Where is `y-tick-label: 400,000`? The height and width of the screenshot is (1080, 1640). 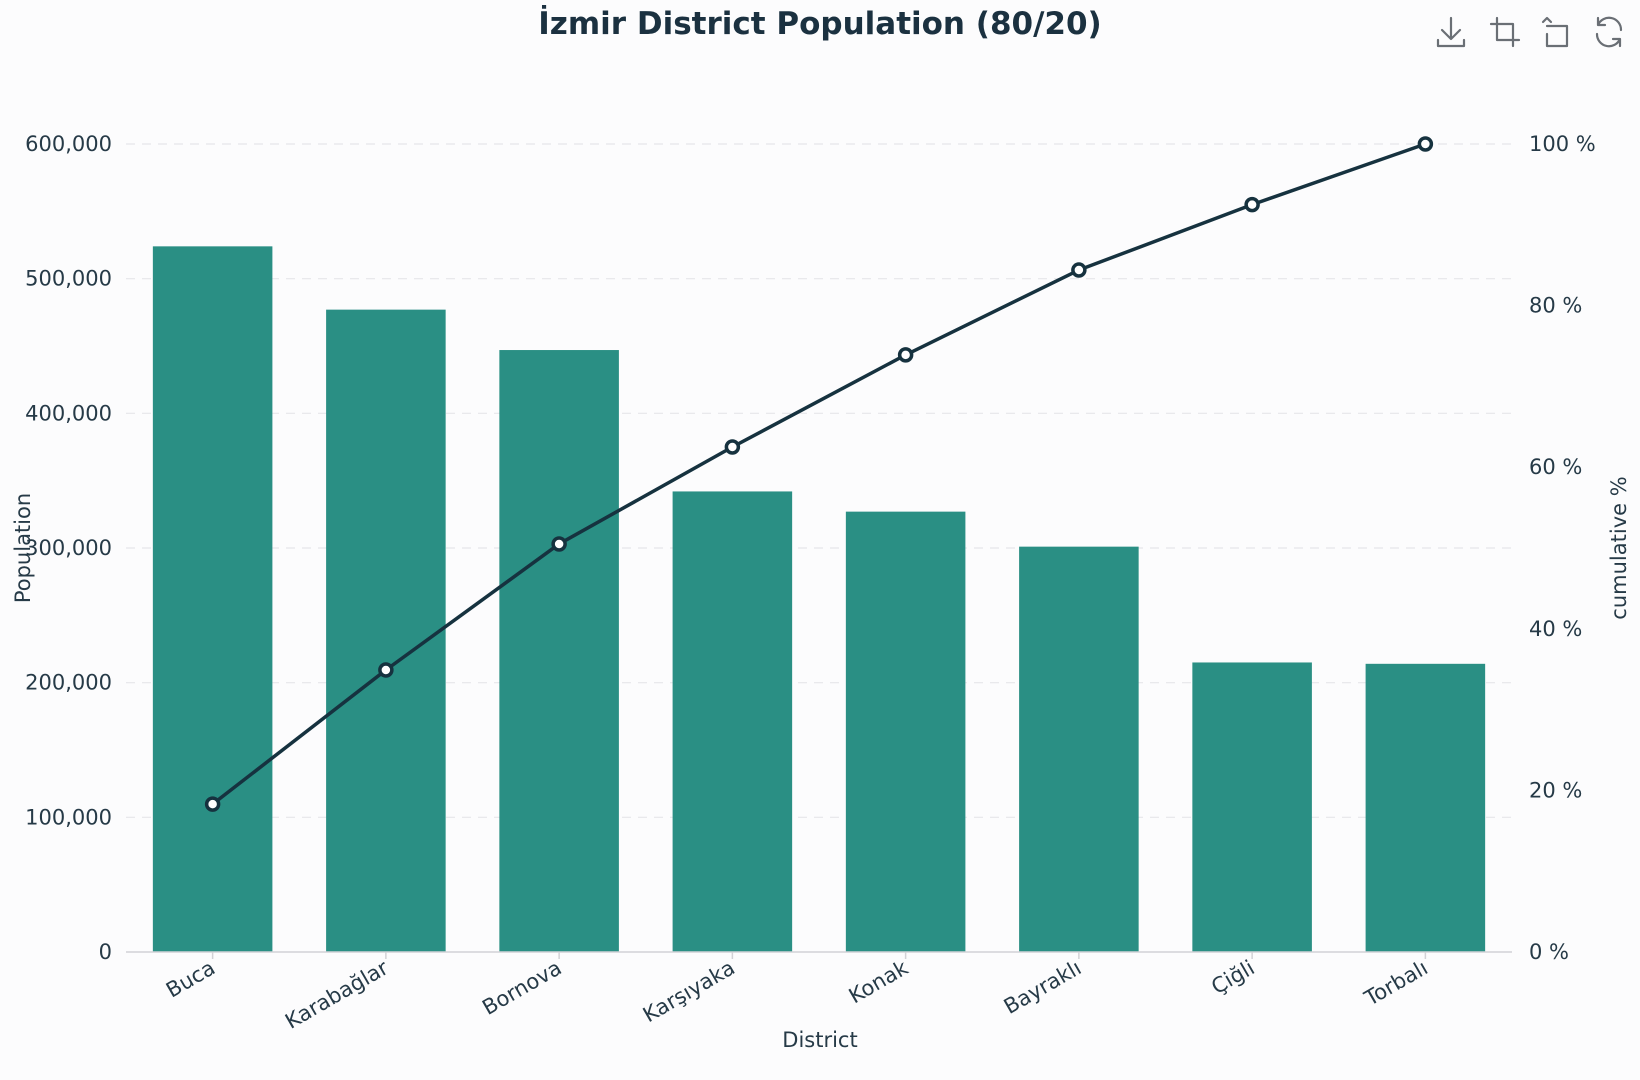
y-tick-label: 400,000 is located at coordinates (68, 413).